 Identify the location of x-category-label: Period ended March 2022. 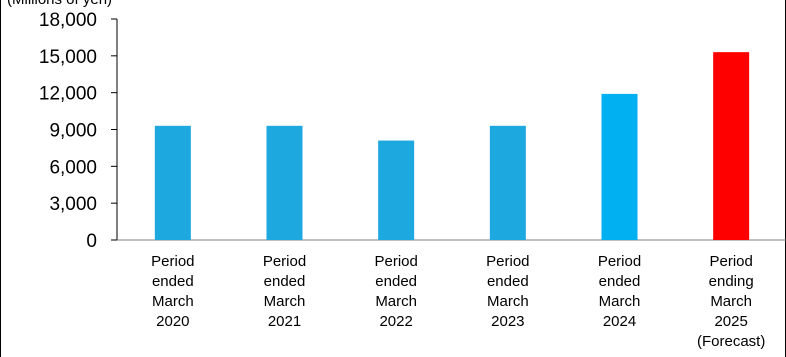
(395, 291).